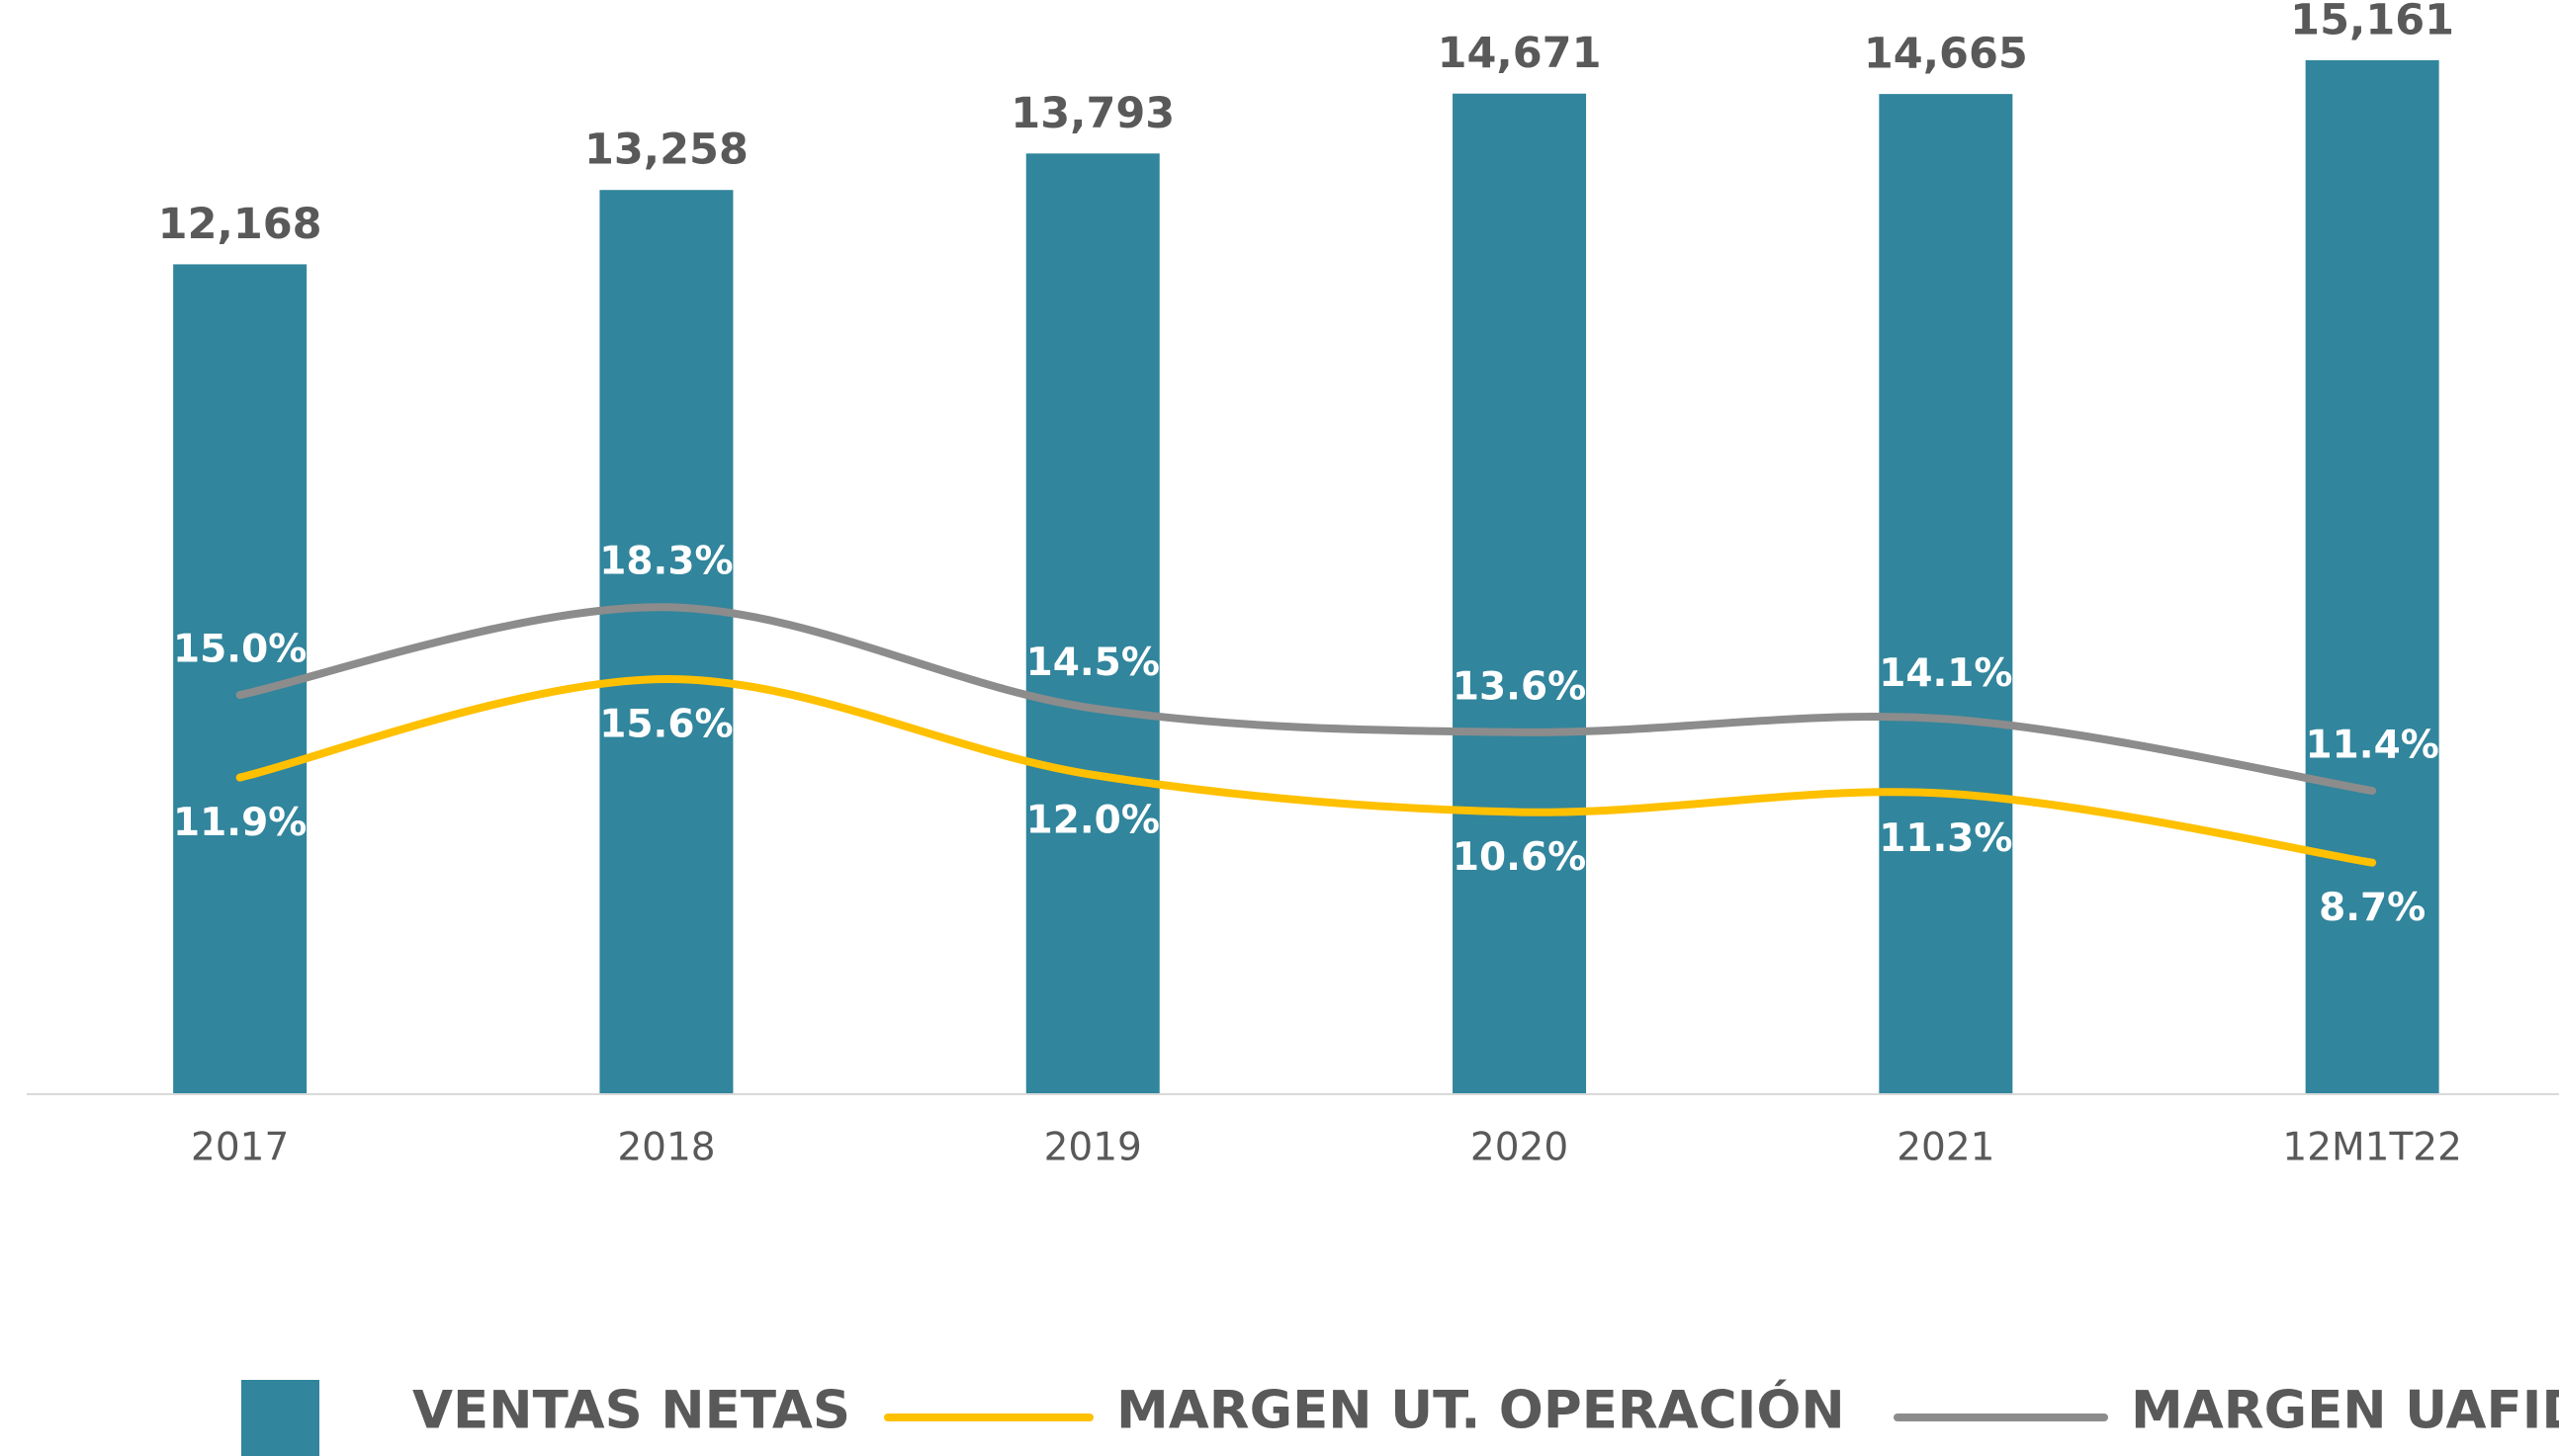 This screenshot has width=2559, height=1456. What do you see at coordinates (1946, 54) in the screenshot?
I see `bar-label: 14,665` at bounding box center [1946, 54].